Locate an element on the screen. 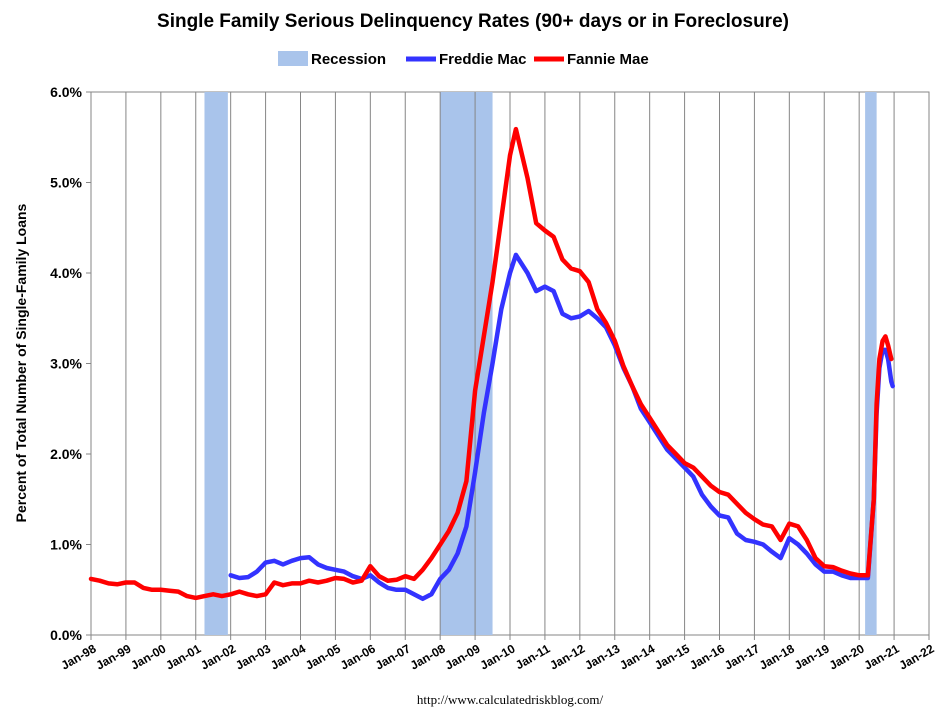 Image resolution: width=946 pixels, height=716 pixels. x-tick-label-6: Jan-04 is located at coordinates (288, 656).